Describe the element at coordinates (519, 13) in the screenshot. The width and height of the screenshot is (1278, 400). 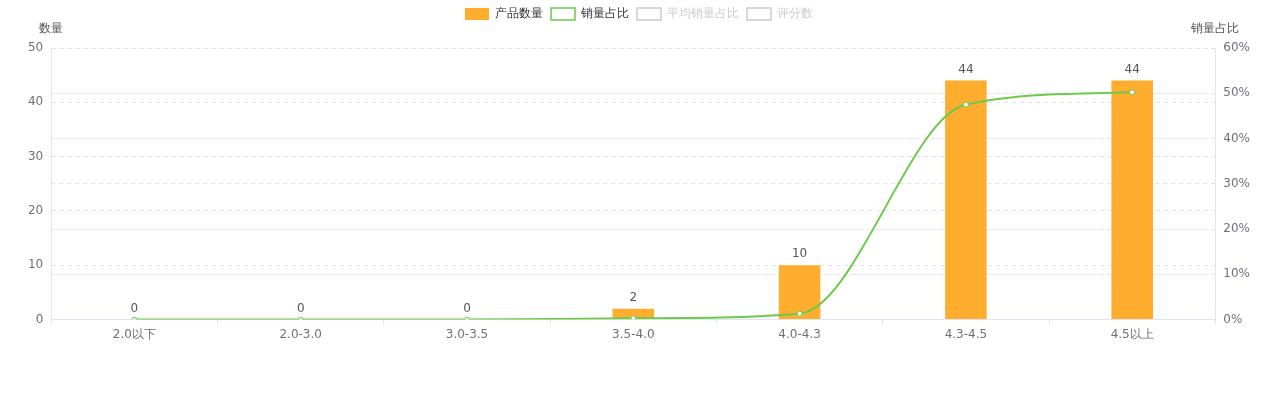
I see `legend-label: 产品数量` at that location.